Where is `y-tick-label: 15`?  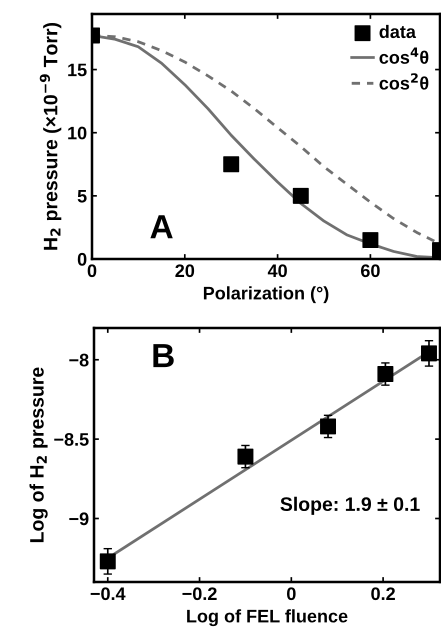 y-tick-label: 15 is located at coordinates (77, 70).